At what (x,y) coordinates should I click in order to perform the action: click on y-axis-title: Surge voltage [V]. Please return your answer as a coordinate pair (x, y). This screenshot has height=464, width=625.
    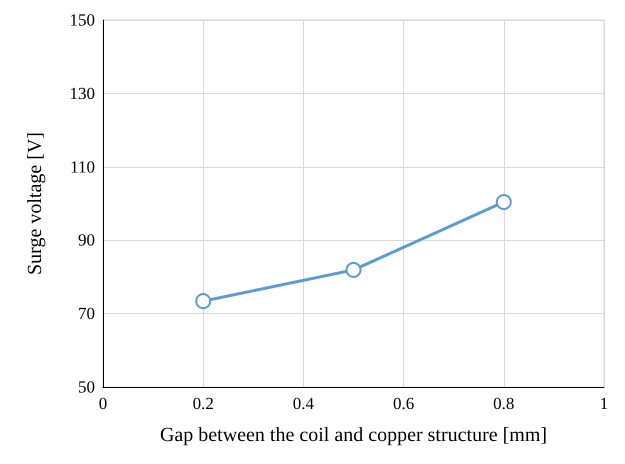
    Looking at the image, I should click on (35, 203).